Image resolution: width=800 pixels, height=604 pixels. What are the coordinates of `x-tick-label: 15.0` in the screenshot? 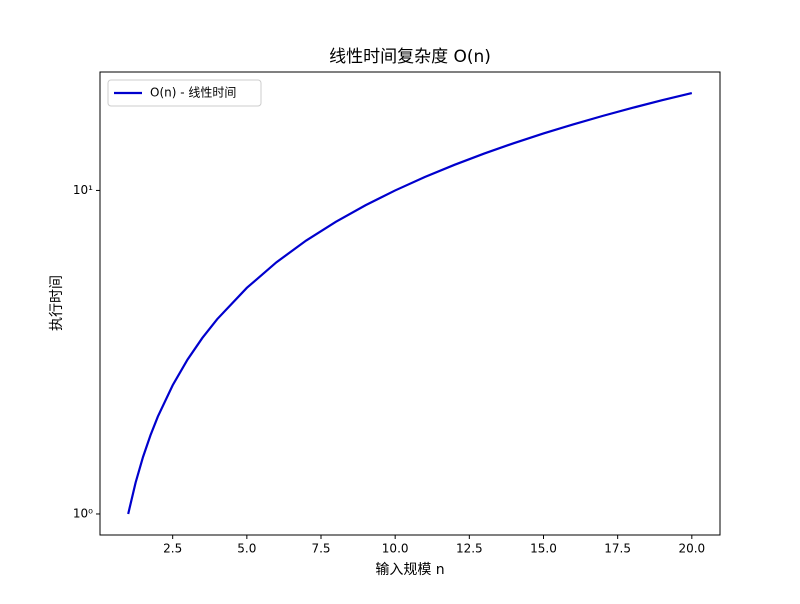 It's located at (543, 549).